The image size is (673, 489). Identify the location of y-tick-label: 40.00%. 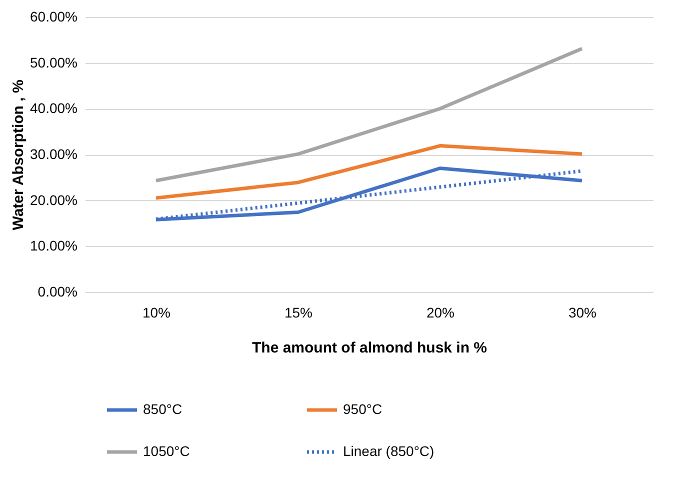
(54, 108).